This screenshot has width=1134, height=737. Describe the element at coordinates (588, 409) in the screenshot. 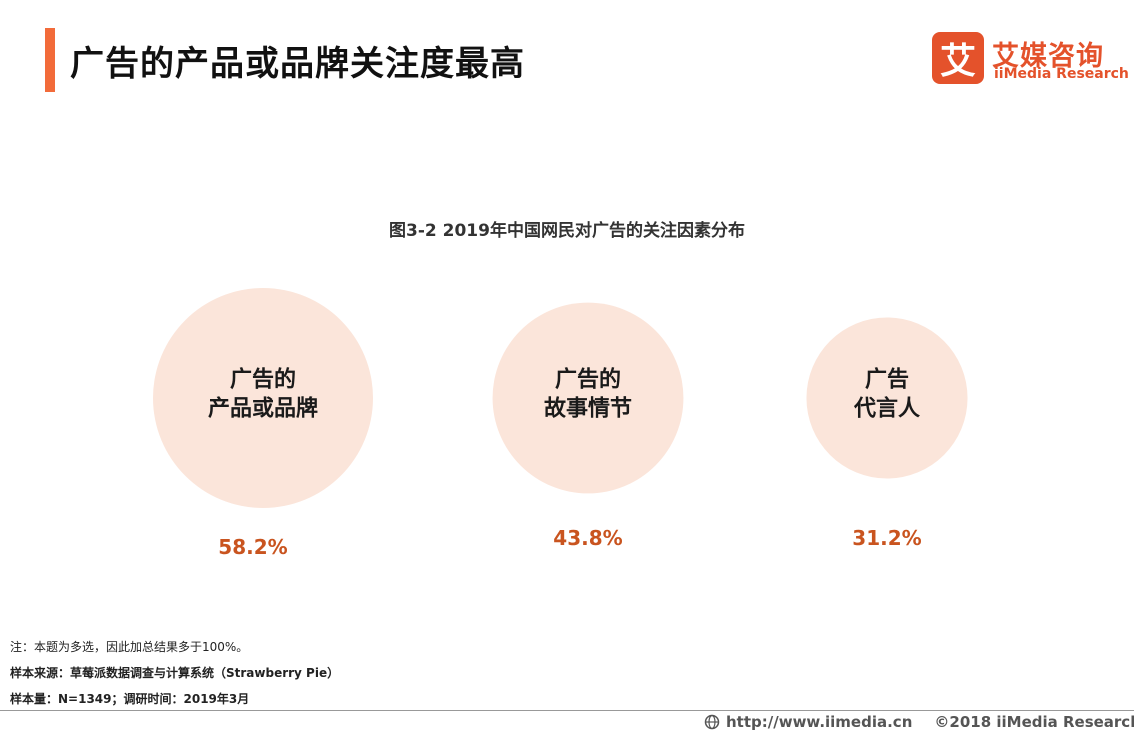

I see `bubble-label-2-line-2: 故事情节` at that location.